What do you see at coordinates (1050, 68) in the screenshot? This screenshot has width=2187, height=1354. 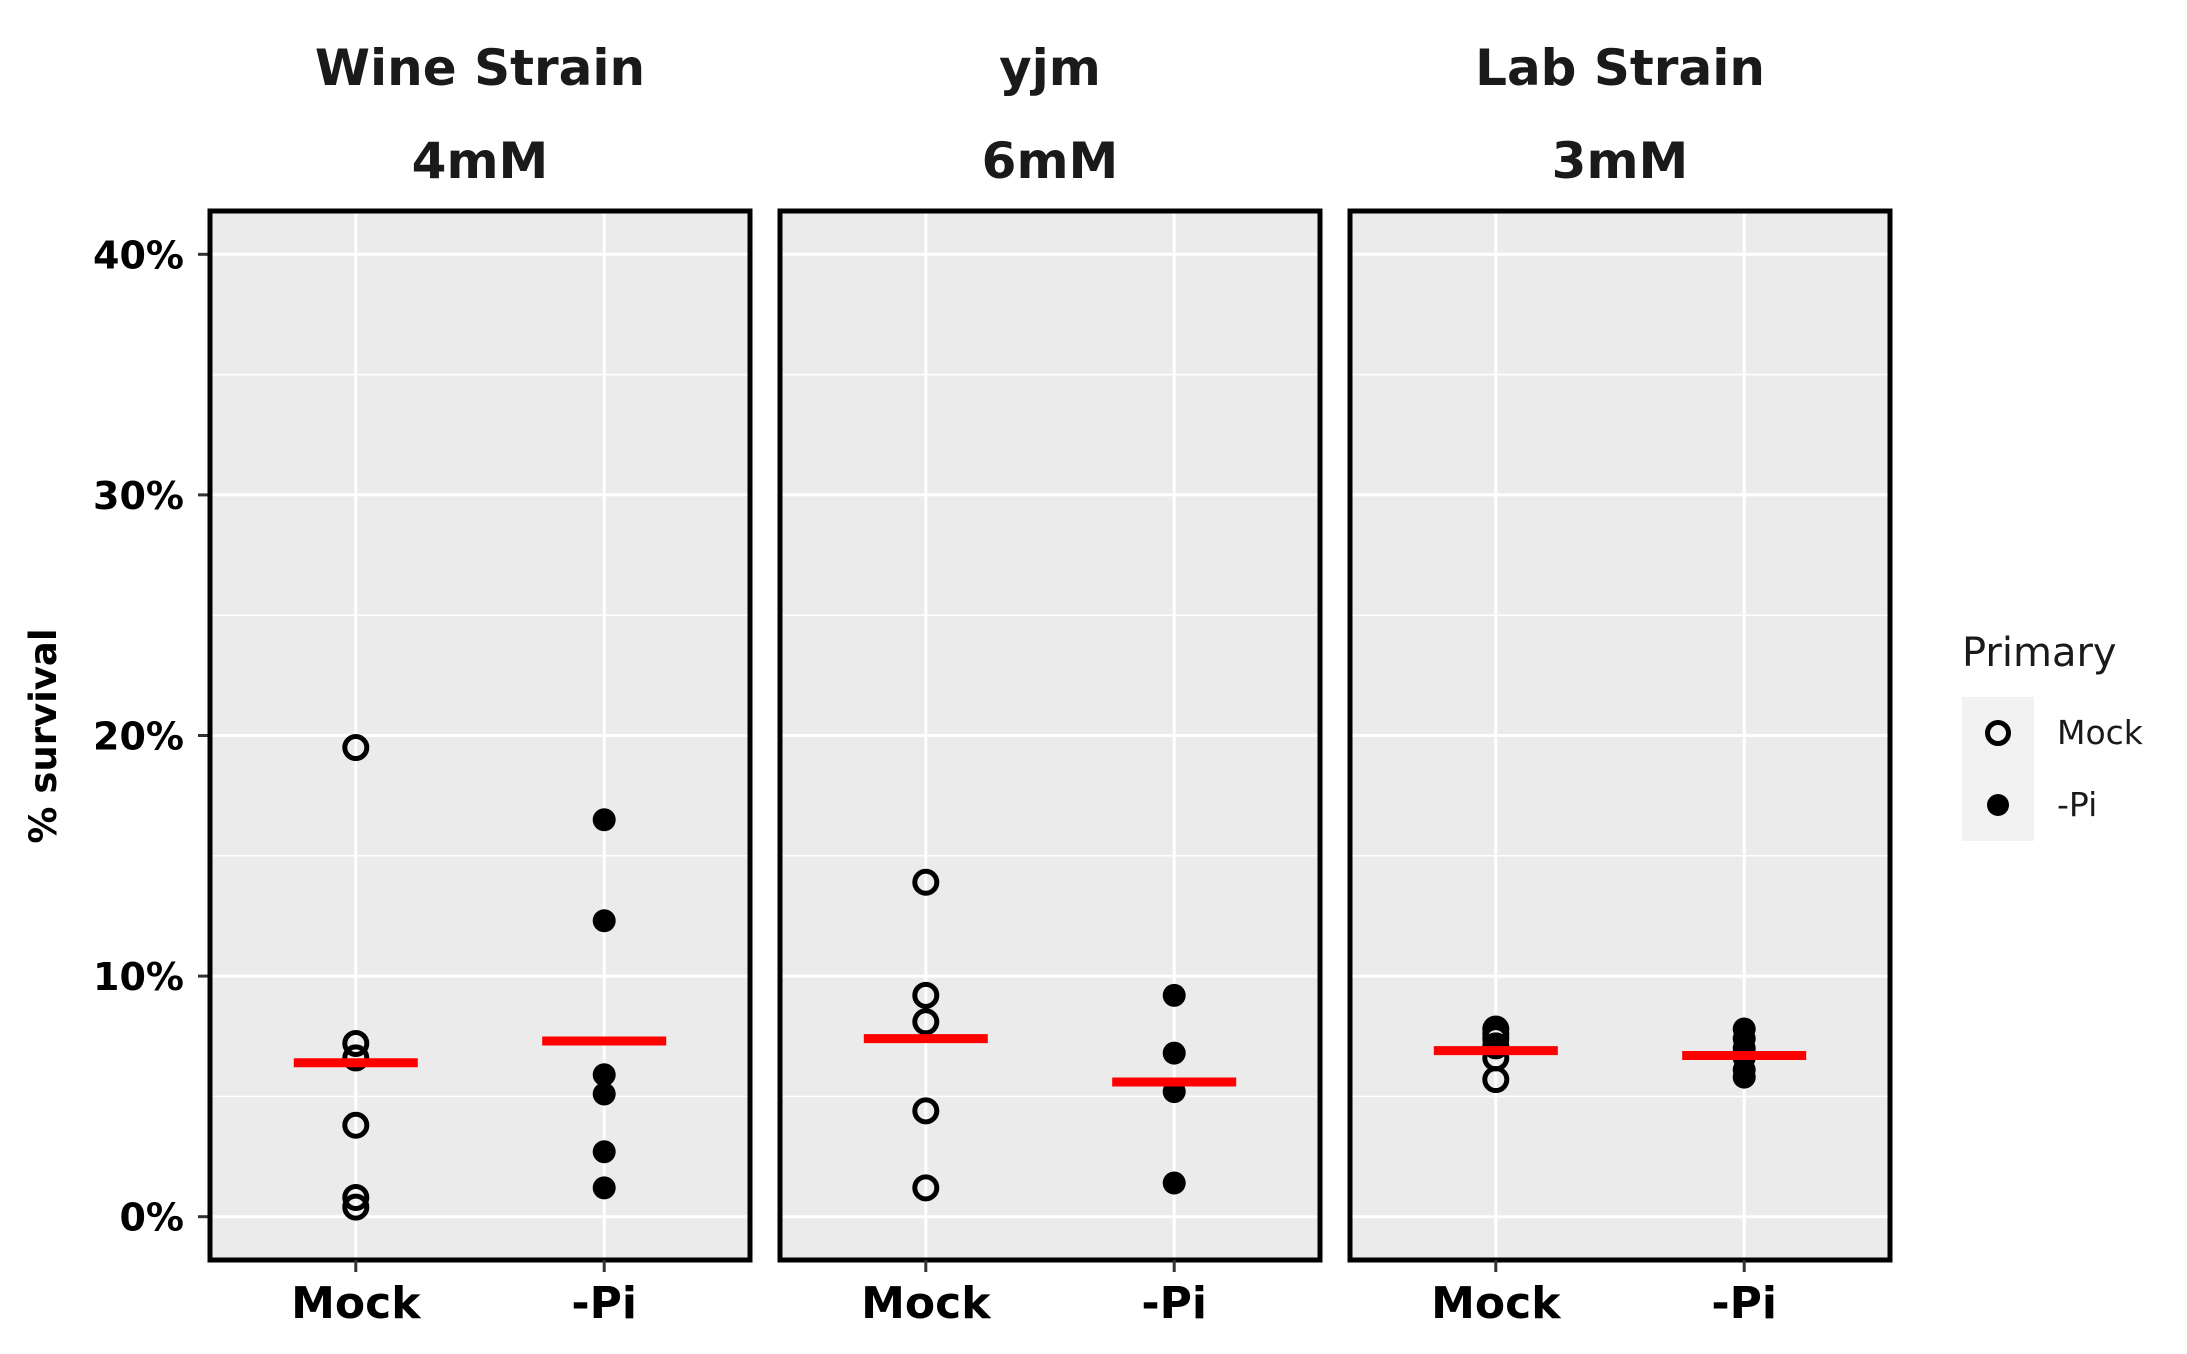 I see `panel-strip-title: yjm` at bounding box center [1050, 68].